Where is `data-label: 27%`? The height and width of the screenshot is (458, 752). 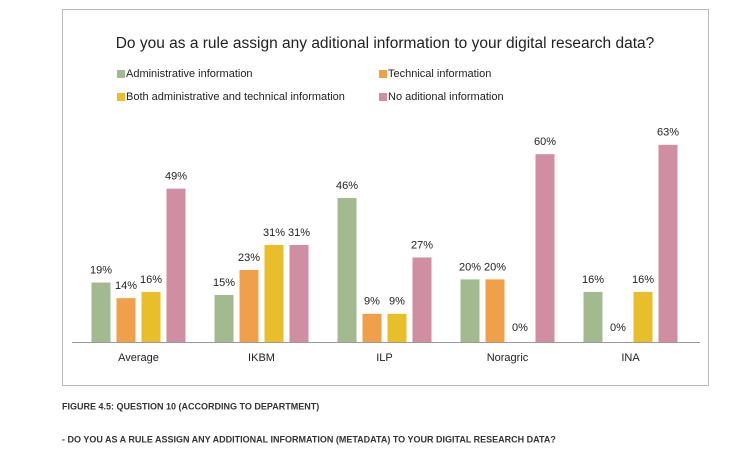 data-label: 27% is located at coordinates (422, 245).